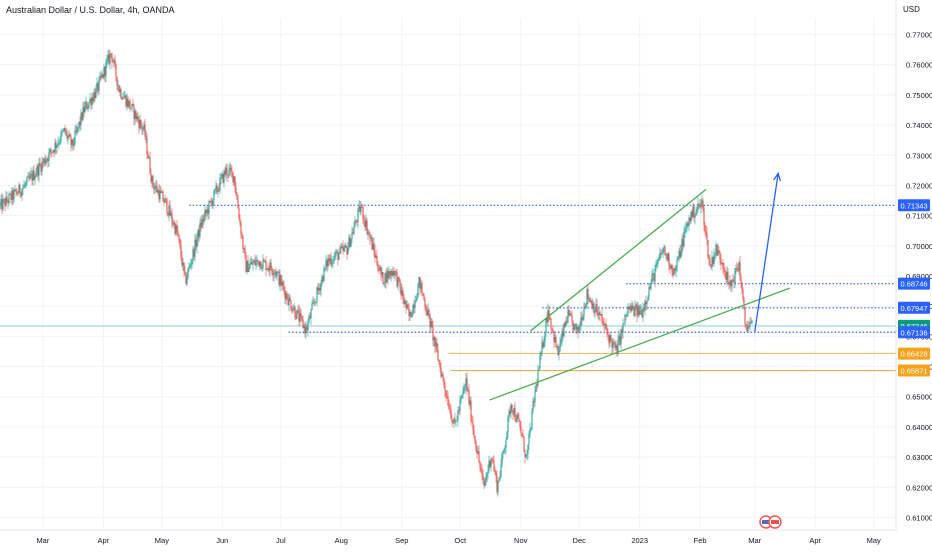  What do you see at coordinates (618, 260) in the screenshot?
I see `channel-trendline` at bounding box center [618, 260].